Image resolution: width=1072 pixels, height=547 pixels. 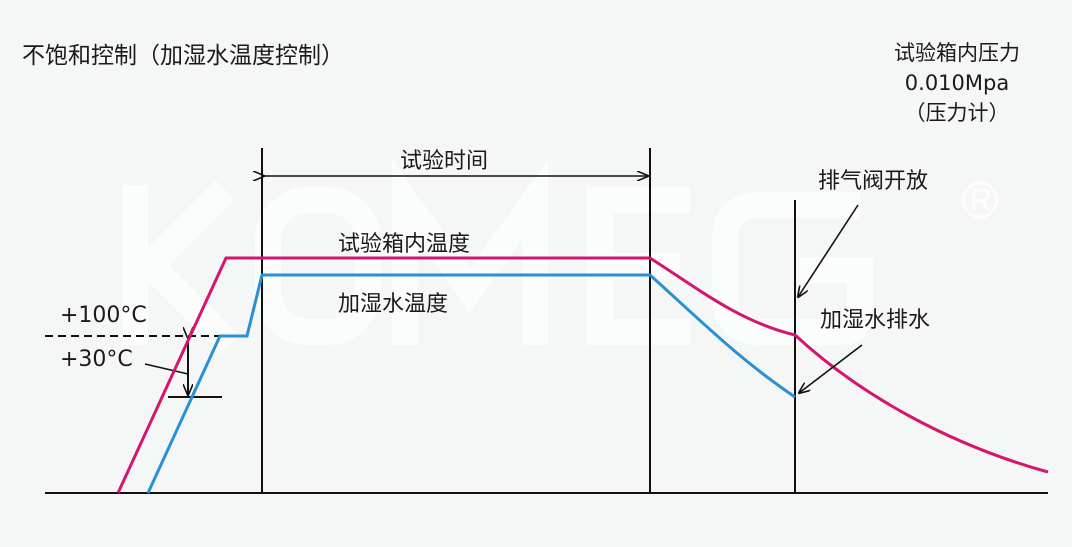 I want to click on plus-30c-label: +30°C, so click(x=96, y=359).